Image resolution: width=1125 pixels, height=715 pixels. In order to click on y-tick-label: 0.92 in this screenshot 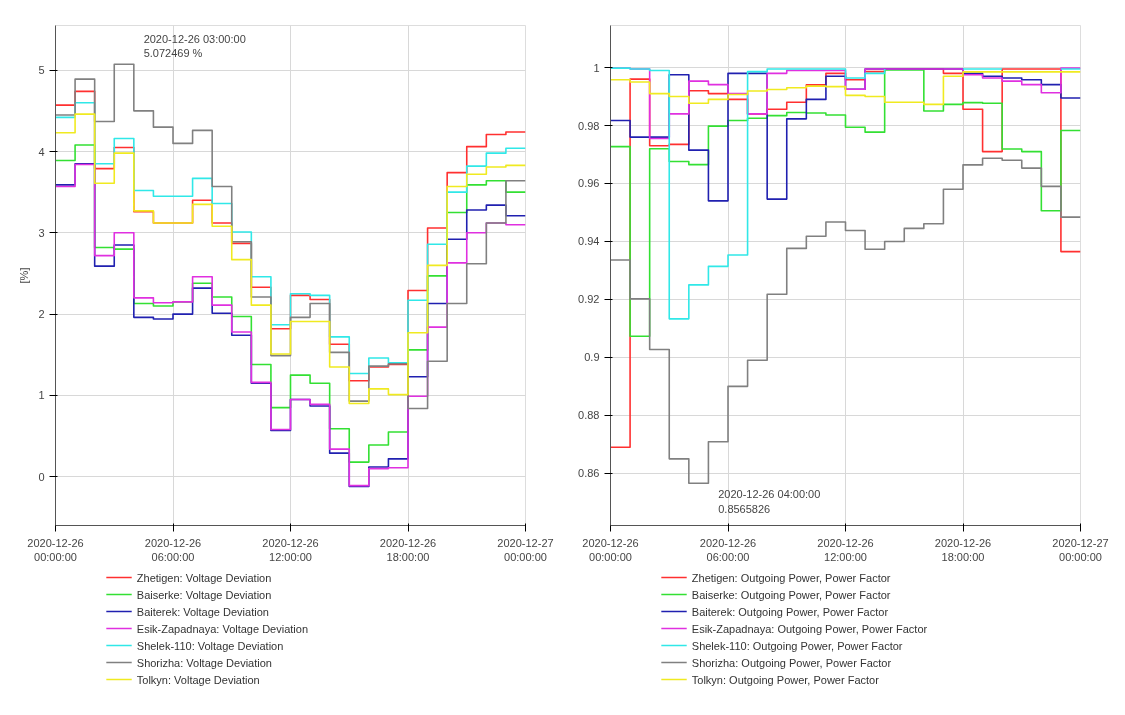, I will do `click(589, 299)`.